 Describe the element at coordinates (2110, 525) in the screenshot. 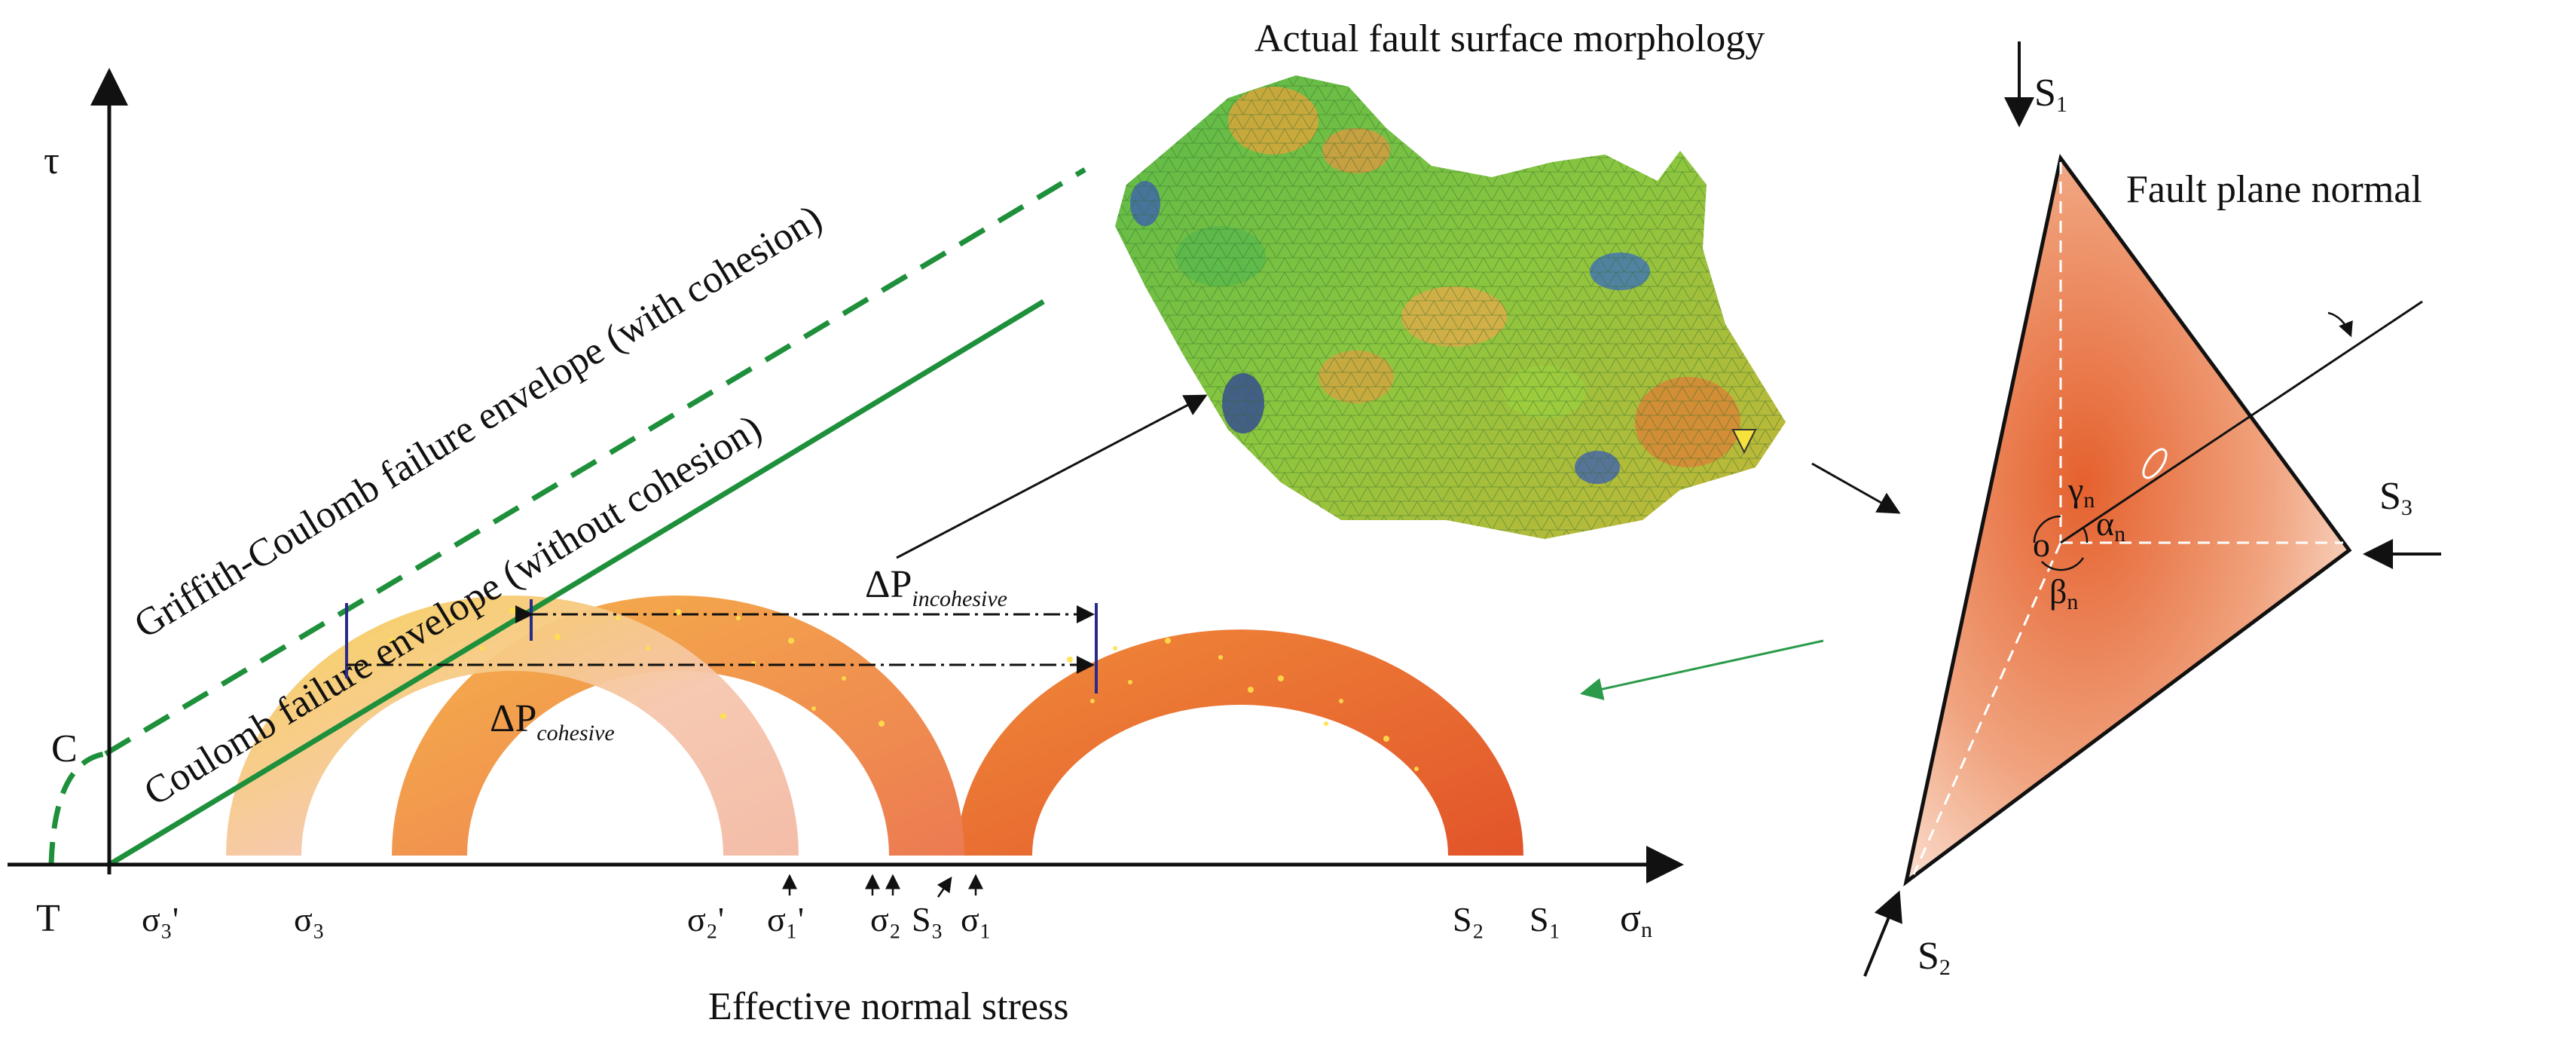

I see `label-alpha: αn` at that location.